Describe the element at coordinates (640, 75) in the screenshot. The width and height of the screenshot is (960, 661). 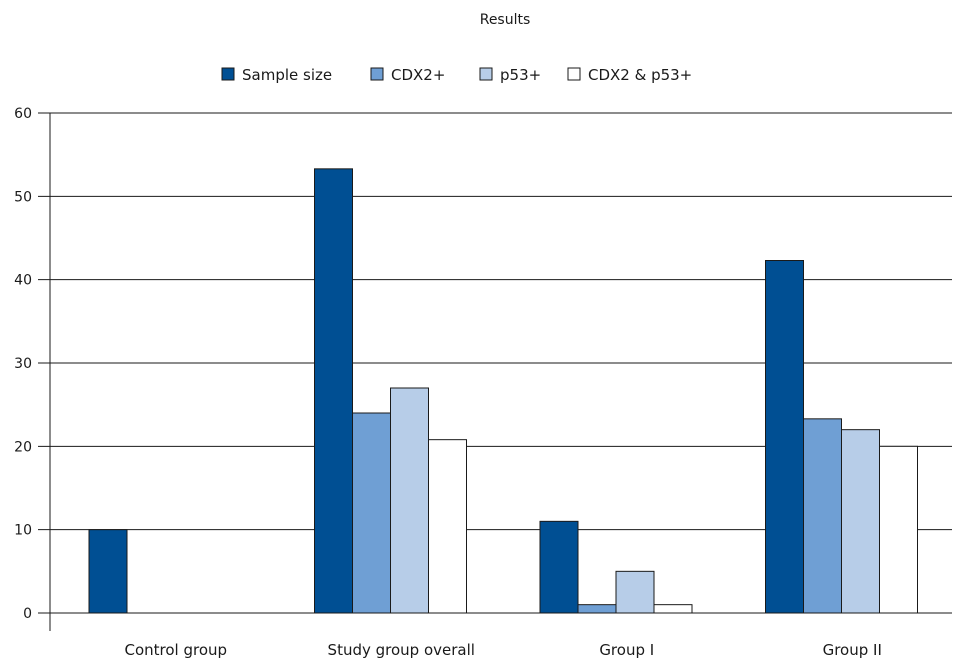
I see `legend-label: CDX2 & p53+` at that location.